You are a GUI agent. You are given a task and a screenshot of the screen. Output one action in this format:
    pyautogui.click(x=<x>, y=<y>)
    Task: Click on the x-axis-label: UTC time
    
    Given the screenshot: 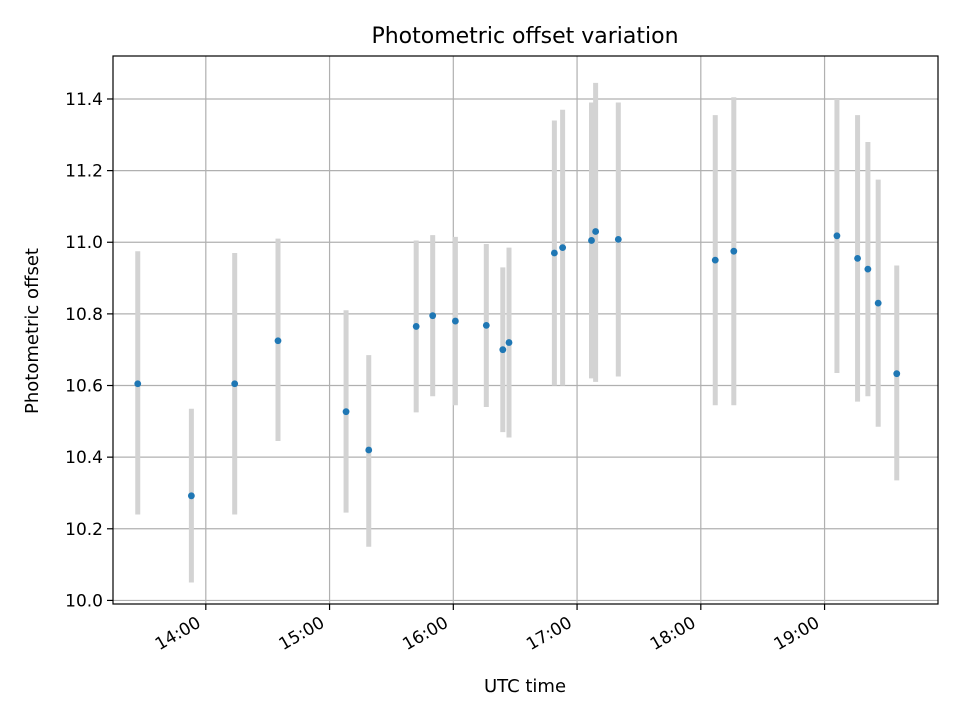 What is the action you would take?
    pyautogui.click(x=525, y=686)
    